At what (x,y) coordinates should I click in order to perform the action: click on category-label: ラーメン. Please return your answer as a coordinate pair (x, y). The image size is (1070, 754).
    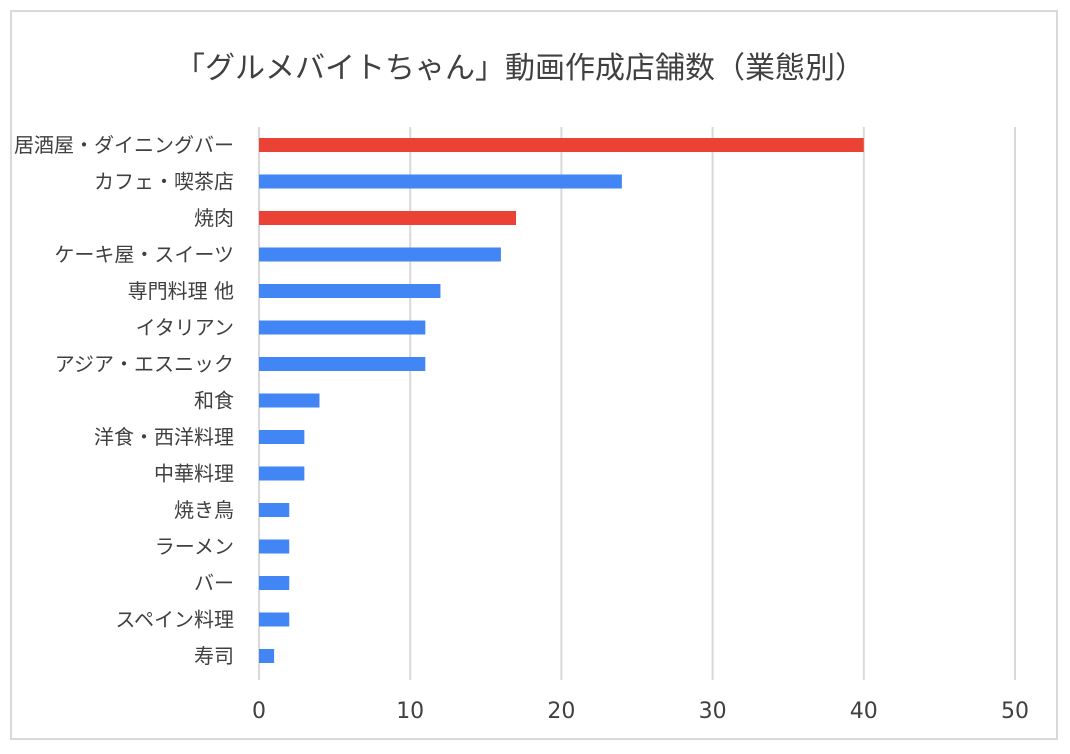
    Looking at the image, I should click on (194, 547).